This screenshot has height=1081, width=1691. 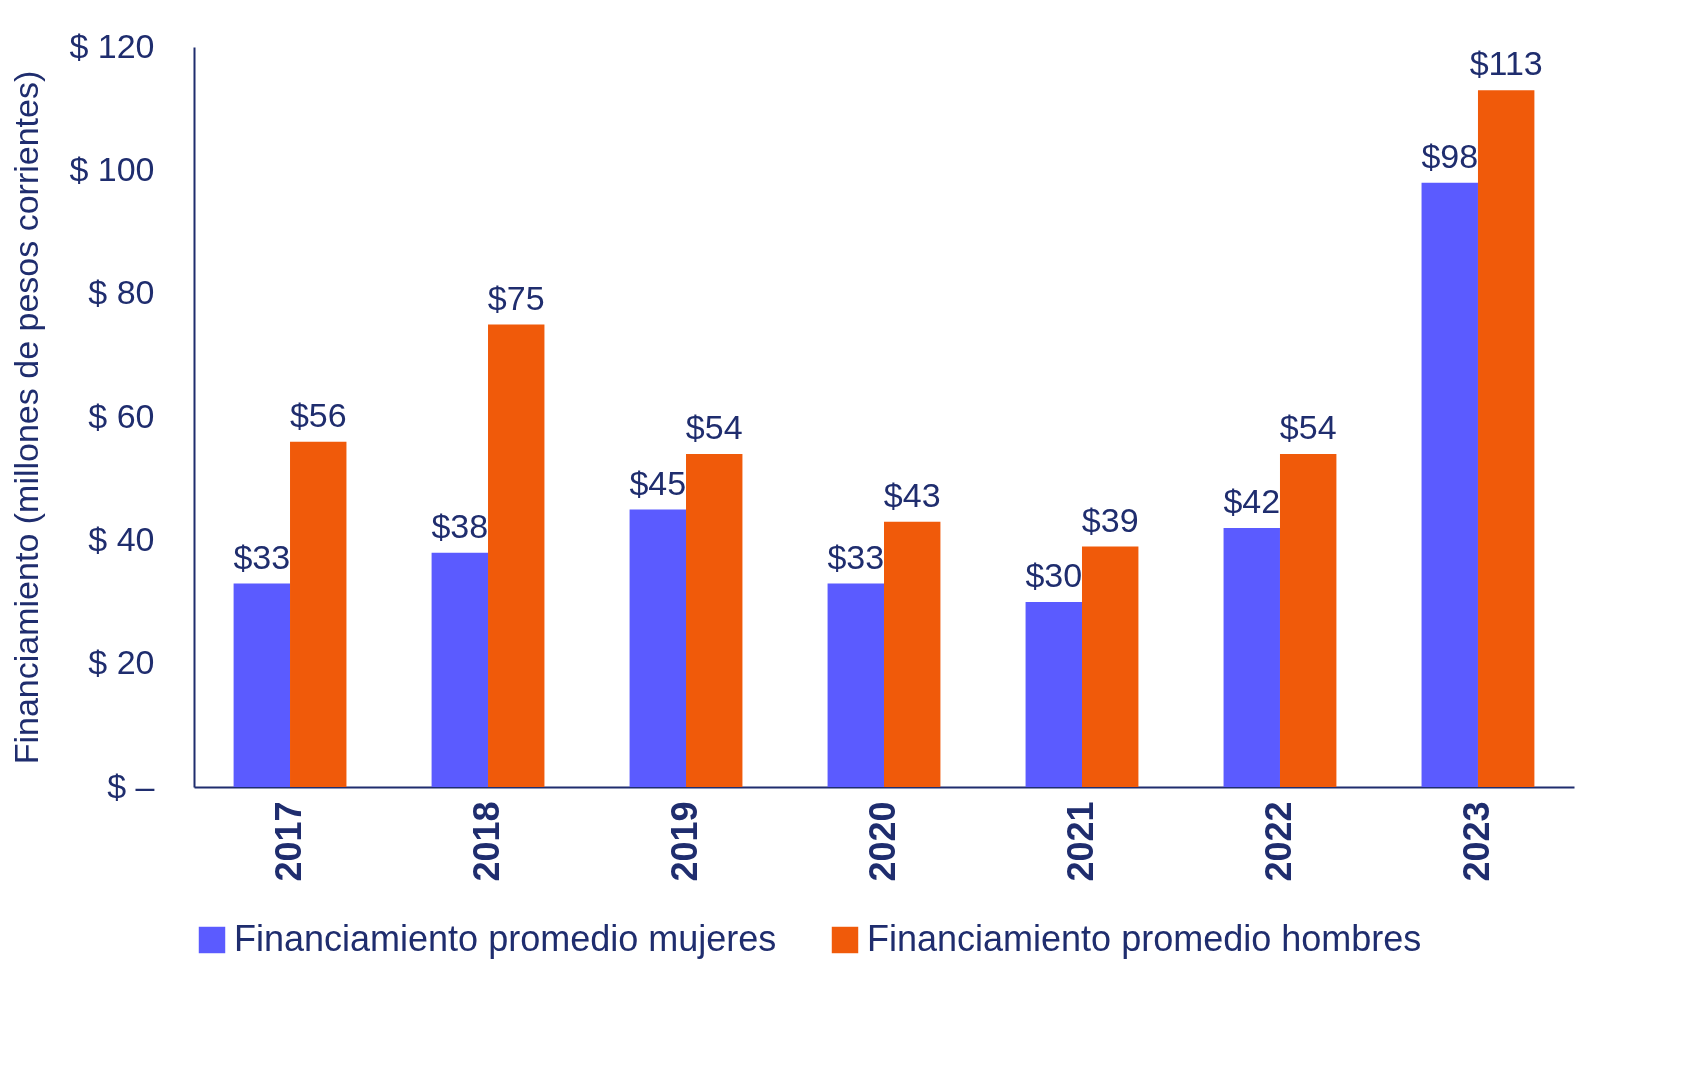 I want to click on legend-label: Financiamiento promedio mujeres, so click(x=505, y=938).